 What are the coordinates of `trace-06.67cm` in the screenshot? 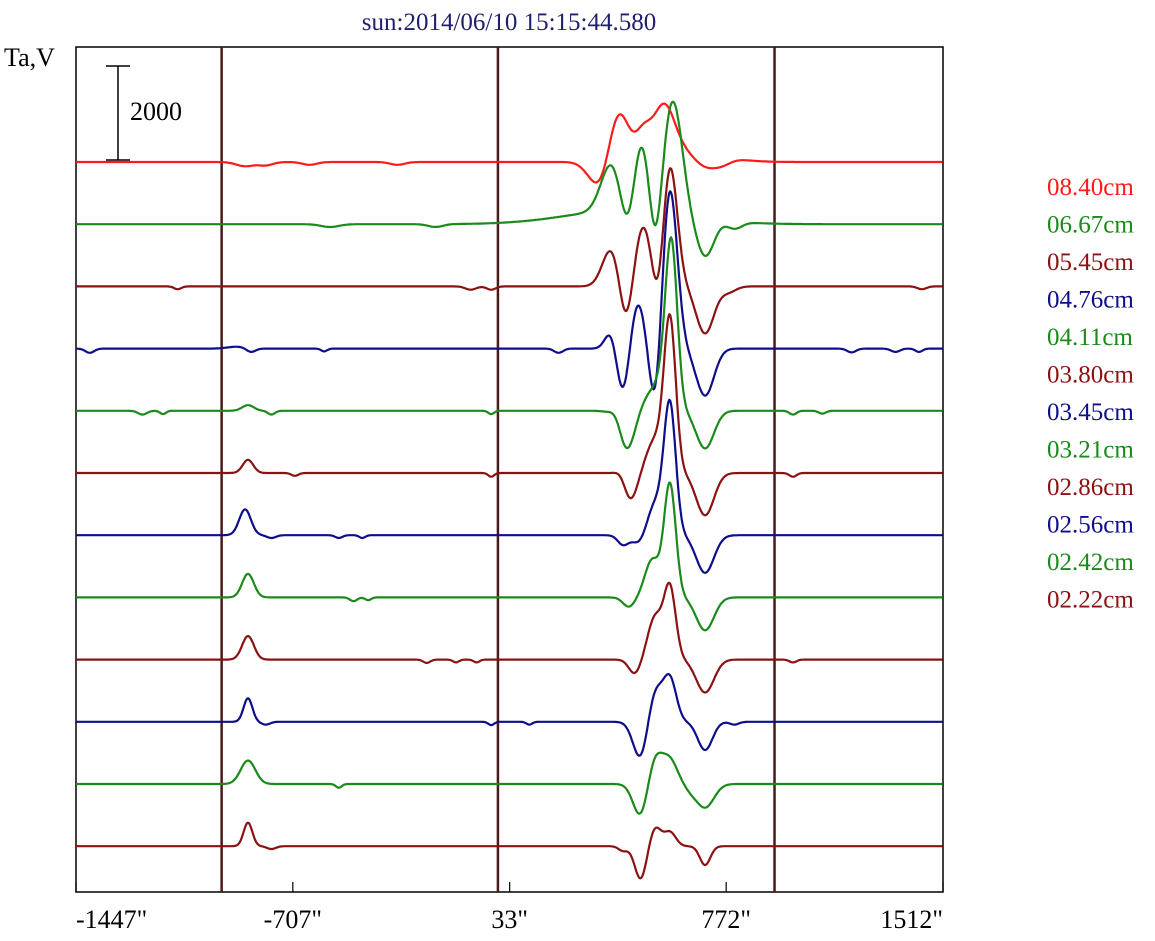 It's located at (509, 178).